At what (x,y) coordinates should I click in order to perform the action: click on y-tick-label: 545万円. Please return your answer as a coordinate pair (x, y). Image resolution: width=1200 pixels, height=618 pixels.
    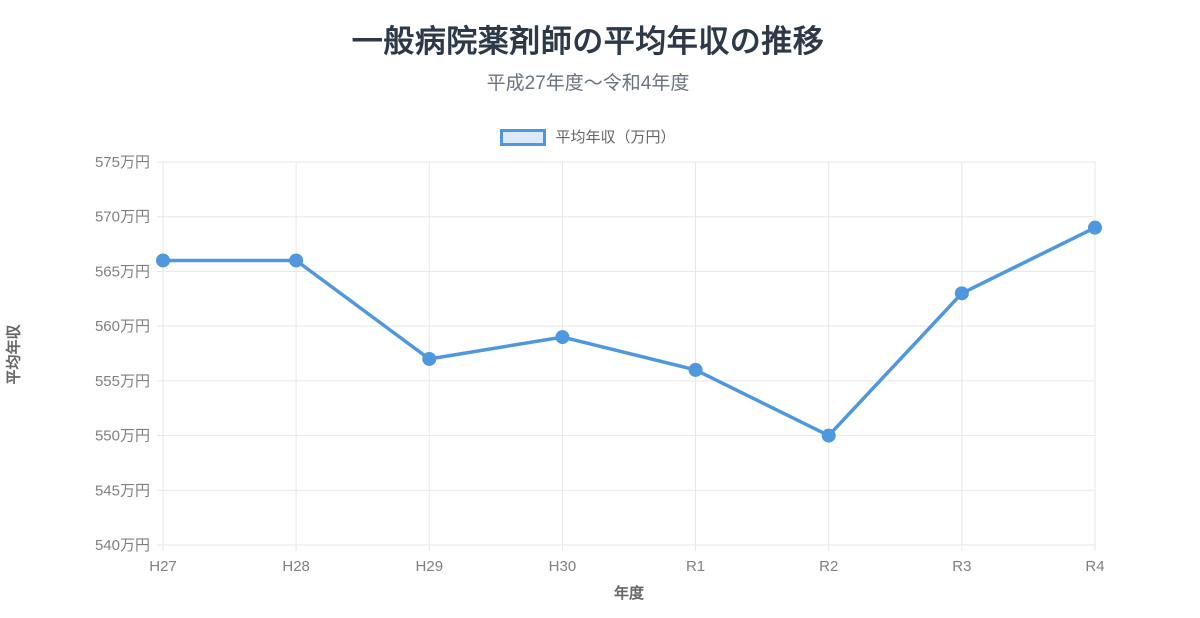
    Looking at the image, I should click on (122, 490).